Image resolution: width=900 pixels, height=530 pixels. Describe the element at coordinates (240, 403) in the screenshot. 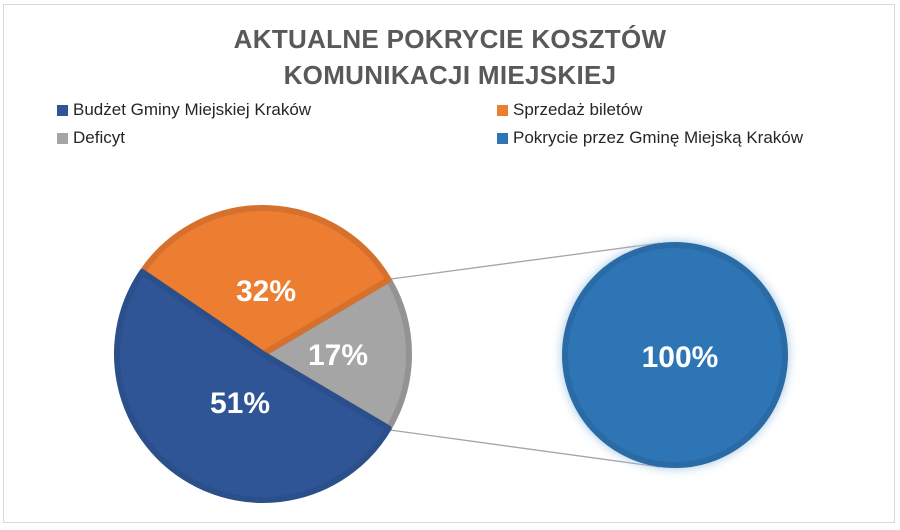

I see `slice-label-budzet: 51%` at that location.